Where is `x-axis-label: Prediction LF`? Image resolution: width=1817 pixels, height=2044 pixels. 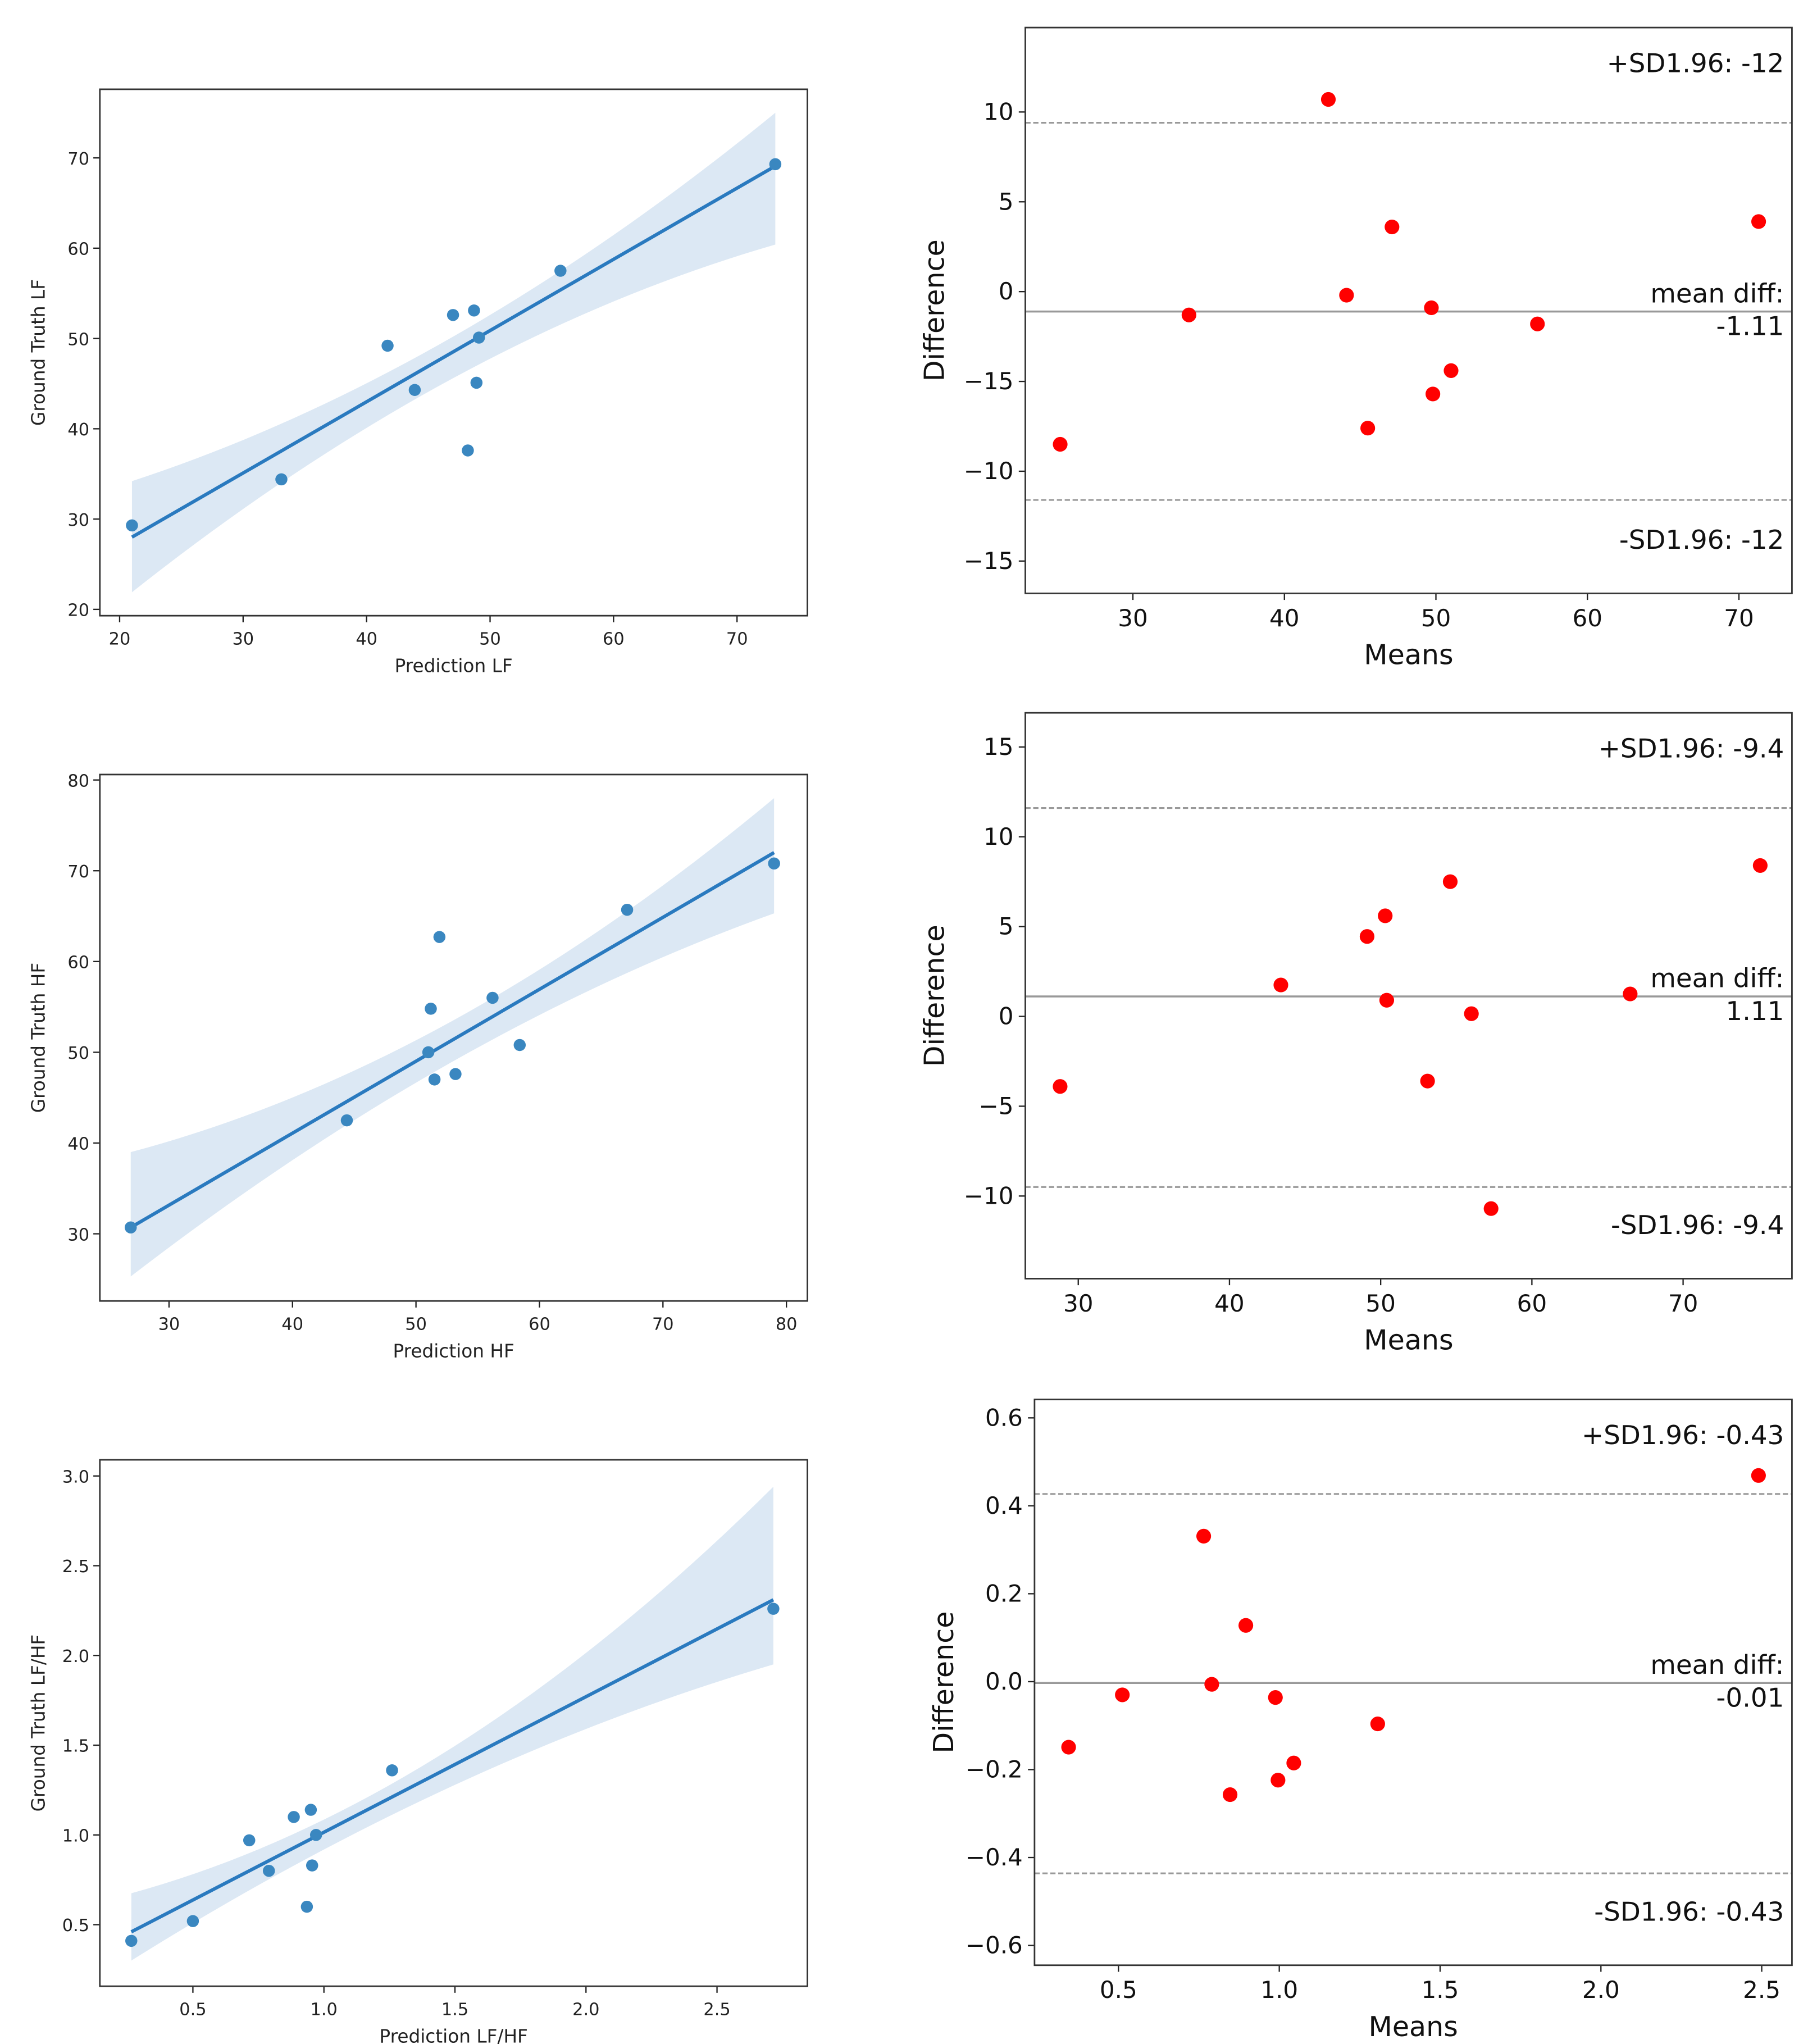
x-axis-label: Prediction LF is located at coordinates (454, 666).